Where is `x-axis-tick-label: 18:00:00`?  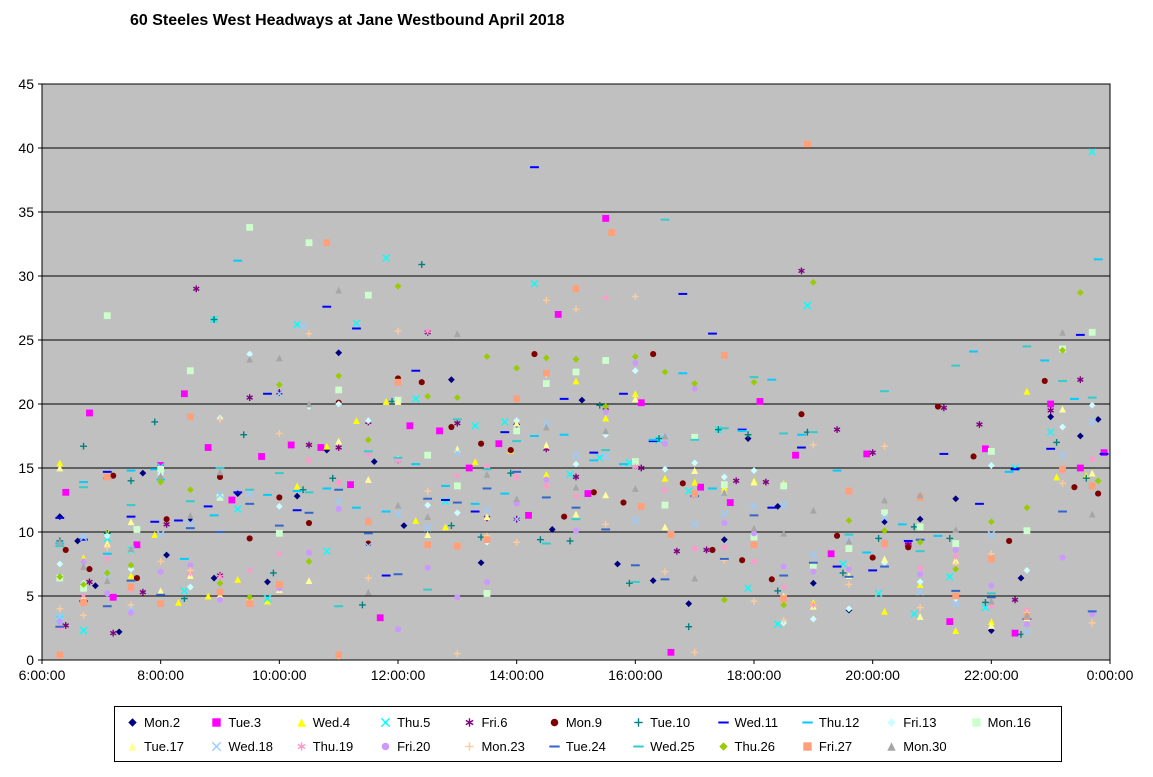 x-axis-tick-label: 18:00:00 is located at coordinates (754, 675).